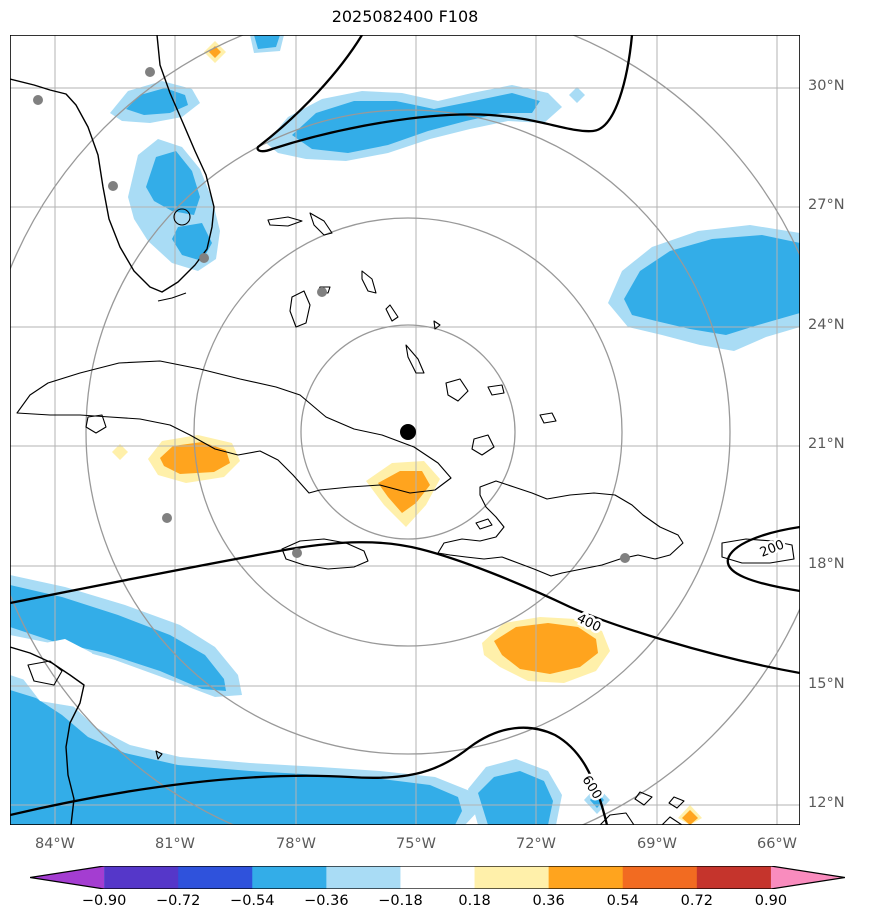  I want to click on plot-title: 2025082400 F108, so click(405, 16).